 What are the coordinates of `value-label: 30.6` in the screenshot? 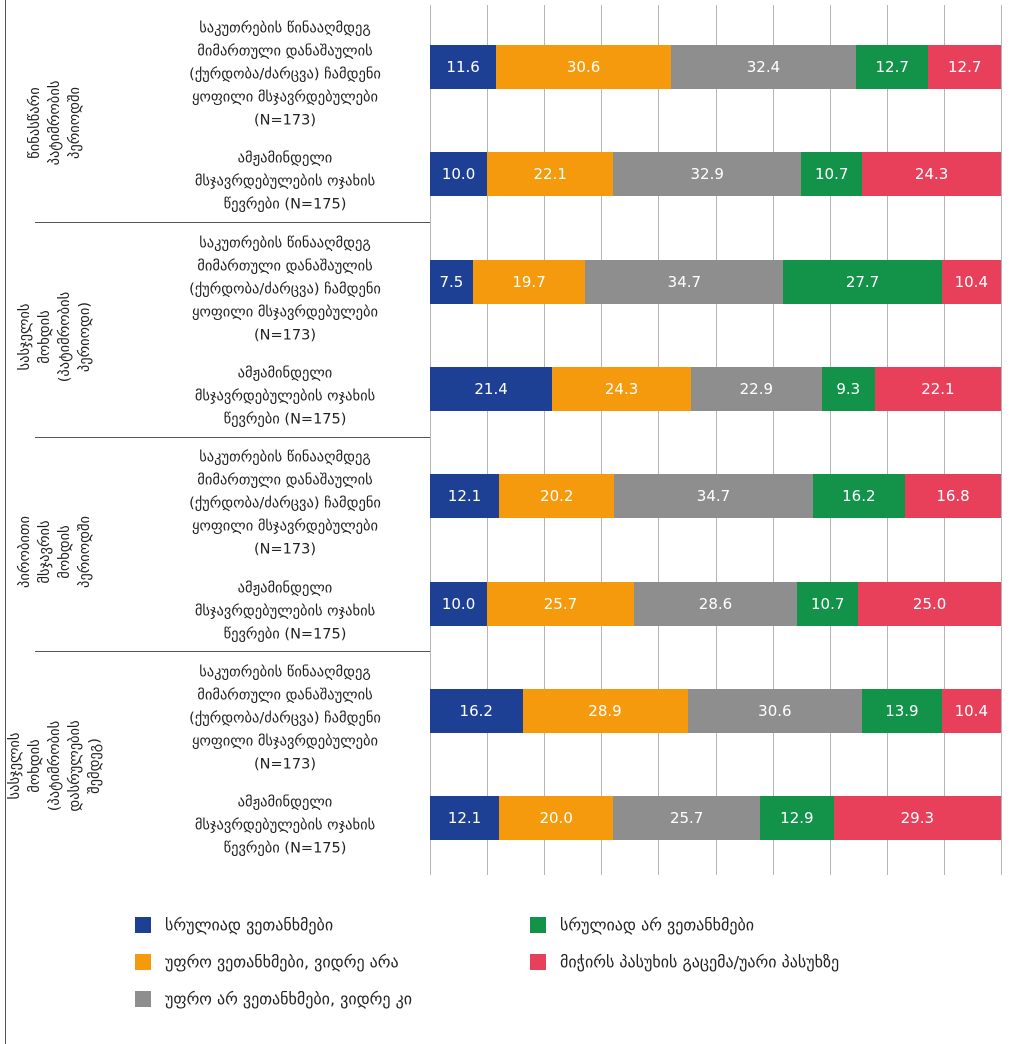 It's located at (775, 710).